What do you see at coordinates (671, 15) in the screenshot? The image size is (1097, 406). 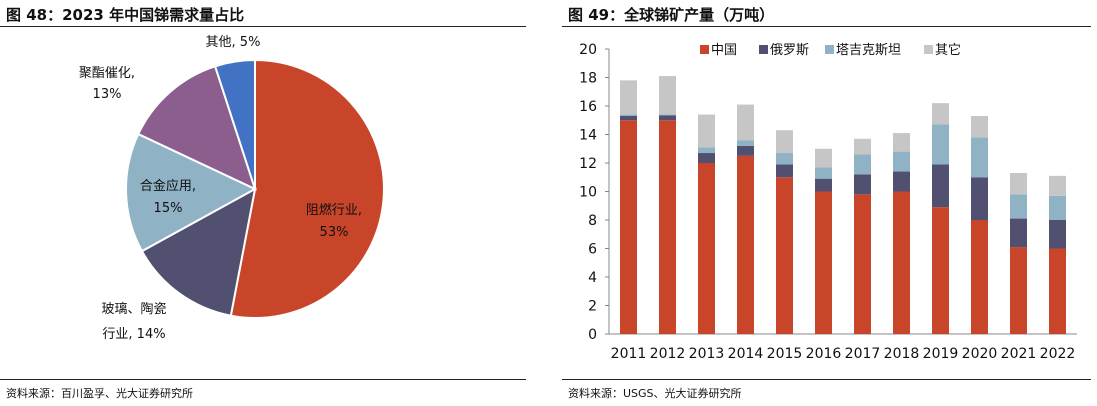 I see `right-figure-title: 图 49：全球锑矿产量（万吨）` at bounding box center [671, 15].